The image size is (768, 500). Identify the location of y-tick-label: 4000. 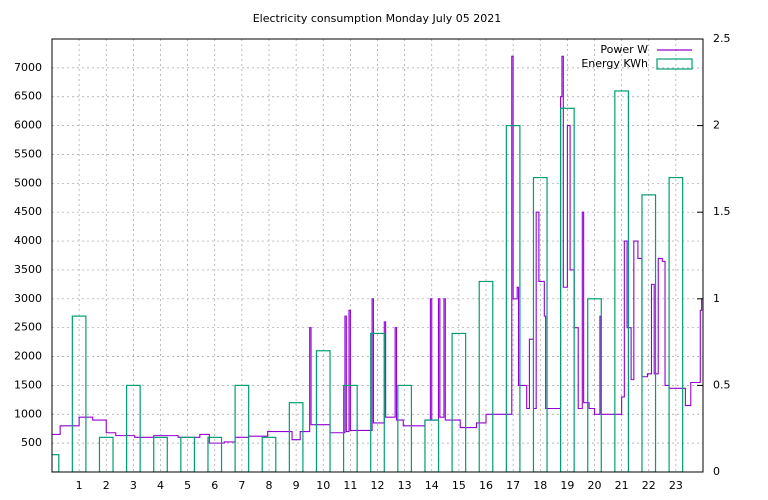
(28, 240).